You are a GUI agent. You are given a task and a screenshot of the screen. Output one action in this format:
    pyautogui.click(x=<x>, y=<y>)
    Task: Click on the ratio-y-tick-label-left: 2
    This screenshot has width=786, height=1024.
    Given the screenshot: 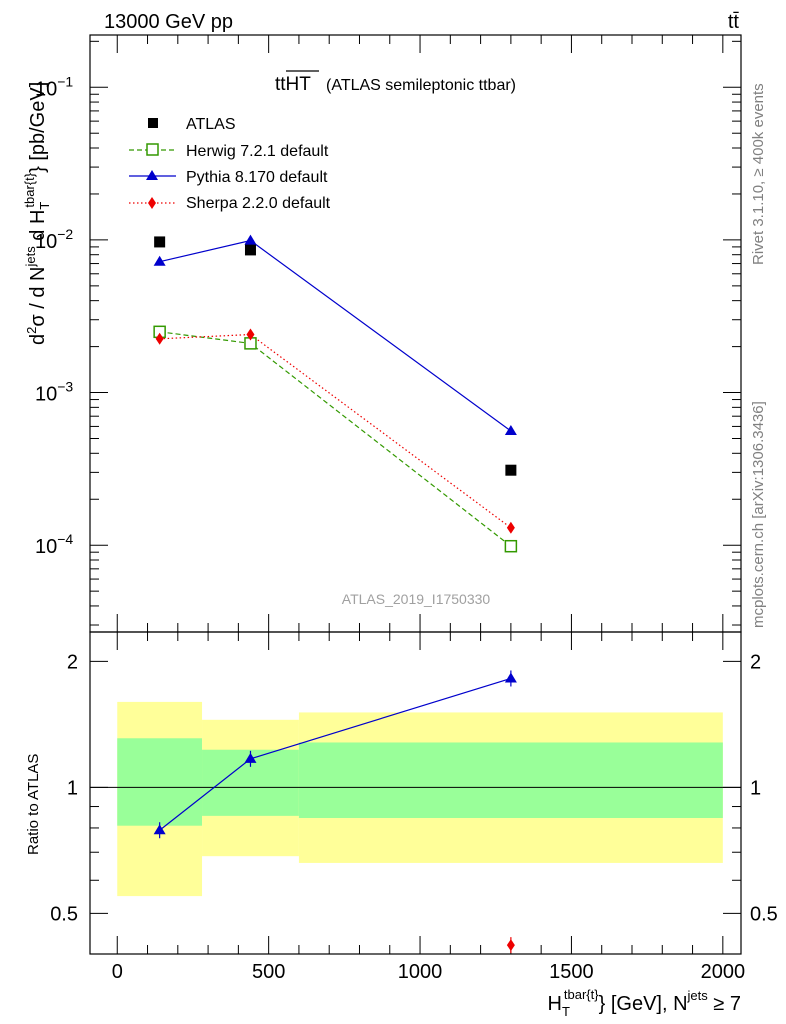 What is the action you would take?
    pyautogui.click(x=72, y=662)
    